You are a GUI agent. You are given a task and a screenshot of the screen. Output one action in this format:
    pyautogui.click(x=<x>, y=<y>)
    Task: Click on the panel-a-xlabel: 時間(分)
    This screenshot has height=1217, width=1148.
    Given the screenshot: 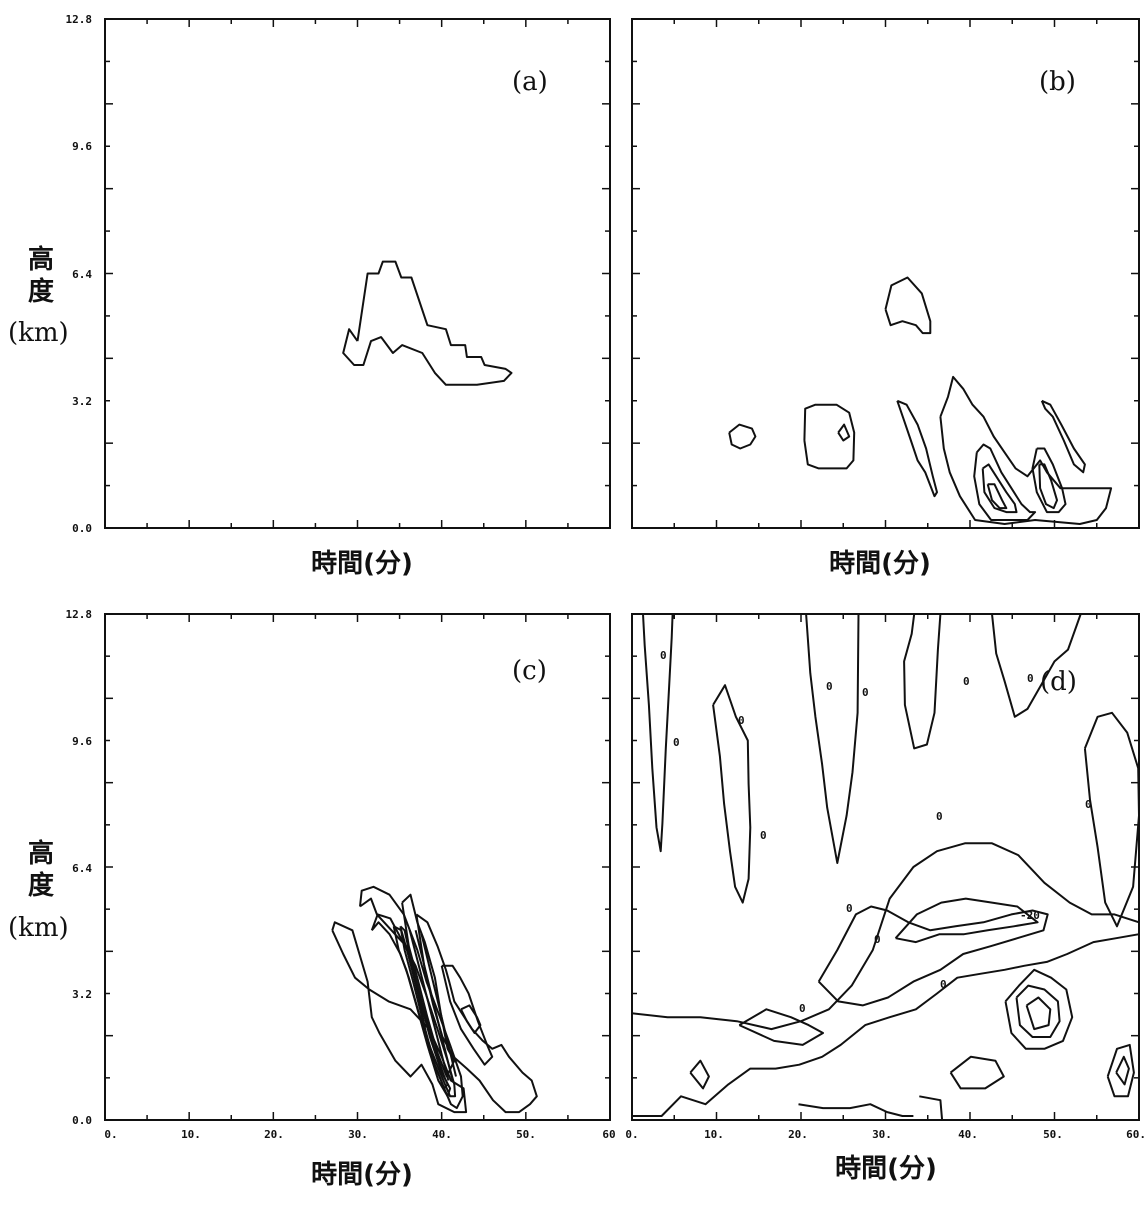 What is the action you would take?
    pyautogui.click(x=362, y=564)
    